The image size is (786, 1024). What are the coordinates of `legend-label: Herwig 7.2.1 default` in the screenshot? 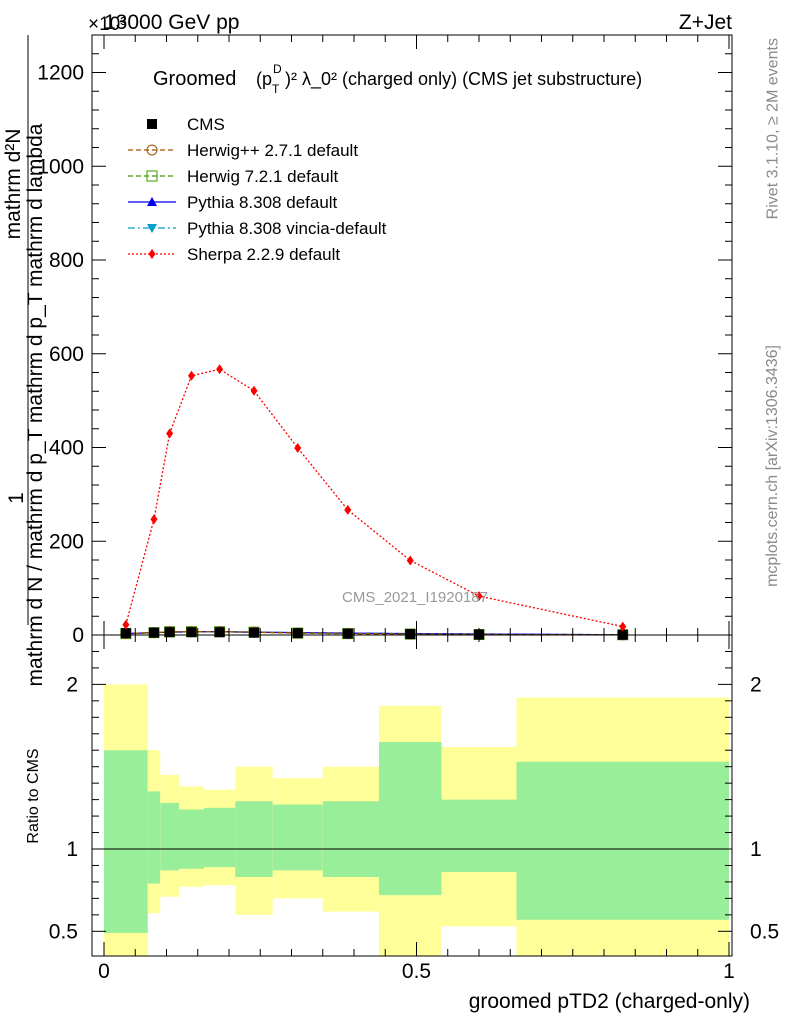 It's located at (262, 176).